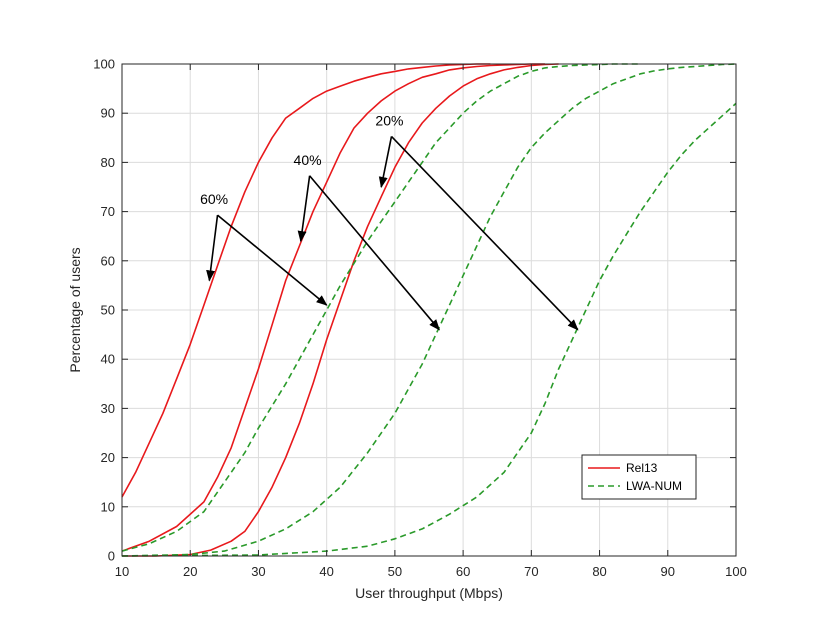 The height and width of the screenshot is (642, 830). Describe the element at coordinates (108, 359) in the screenshot. I see `y-tick-label: 40` at that location.